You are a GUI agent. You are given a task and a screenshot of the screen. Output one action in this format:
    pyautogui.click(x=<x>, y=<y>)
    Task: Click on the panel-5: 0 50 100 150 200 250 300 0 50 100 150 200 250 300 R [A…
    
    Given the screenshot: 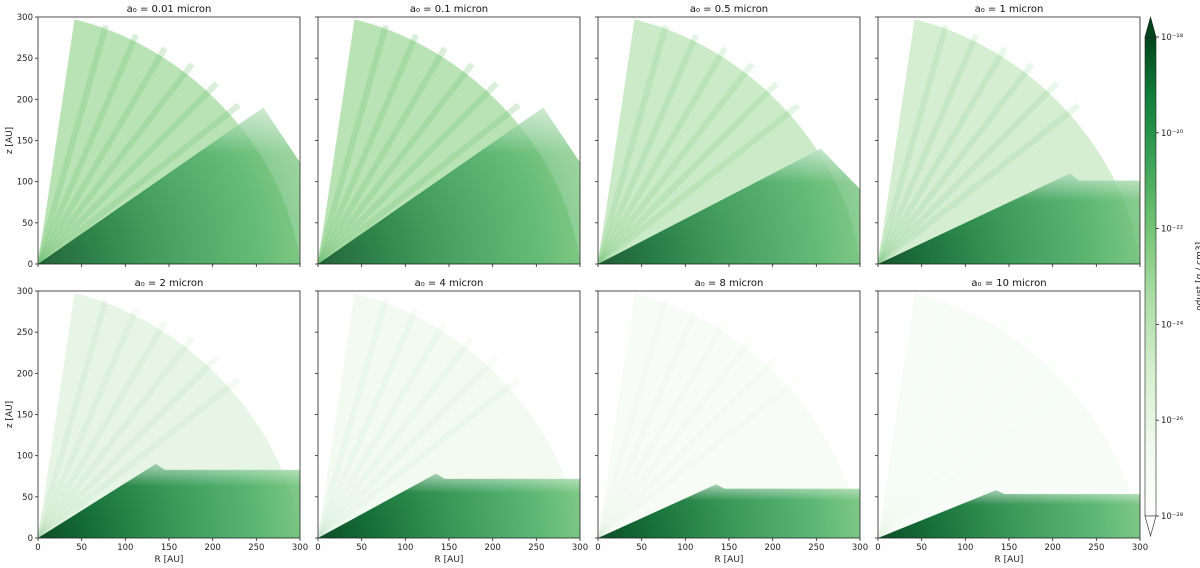 What is the action you would take?
    pyautogui.click(x=156, y=421)
    